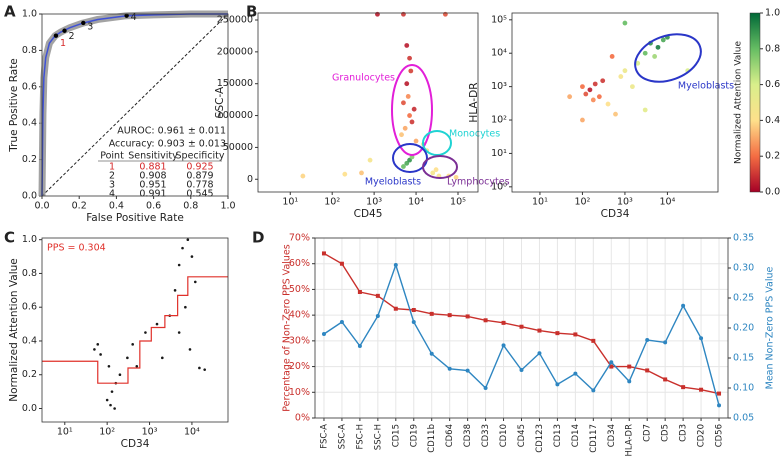 The width and height of the screenshot is (780, 460). I want to click on y-tick-label: 0.20, so click(743, 328).